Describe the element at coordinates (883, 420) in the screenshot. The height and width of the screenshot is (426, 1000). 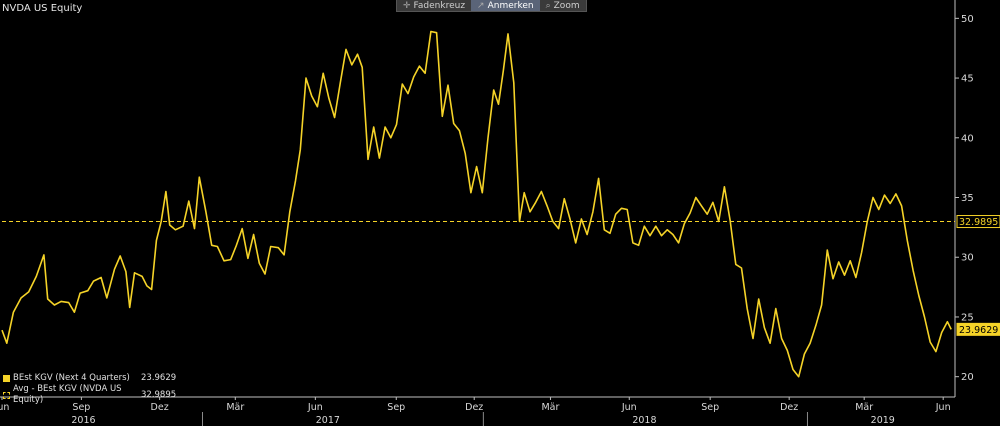
I see `x-year-label: 2019` at that location.